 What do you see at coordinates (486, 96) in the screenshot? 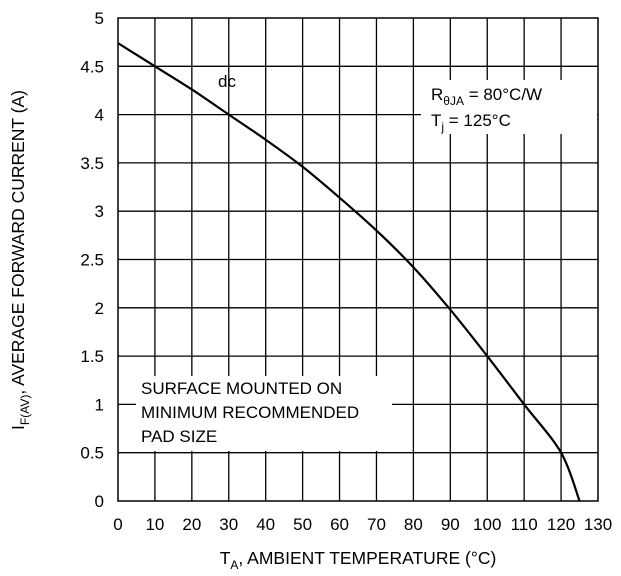
I see `r-theta-ja-annotation: RθJA = 80°C/W` at bounding box center [486, 96].